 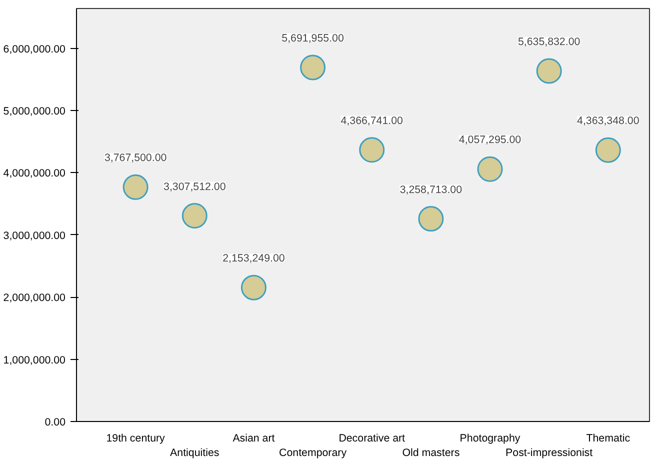 I want to click on y-tick-label: 4,000,000.00, so click(x=34, y=174).